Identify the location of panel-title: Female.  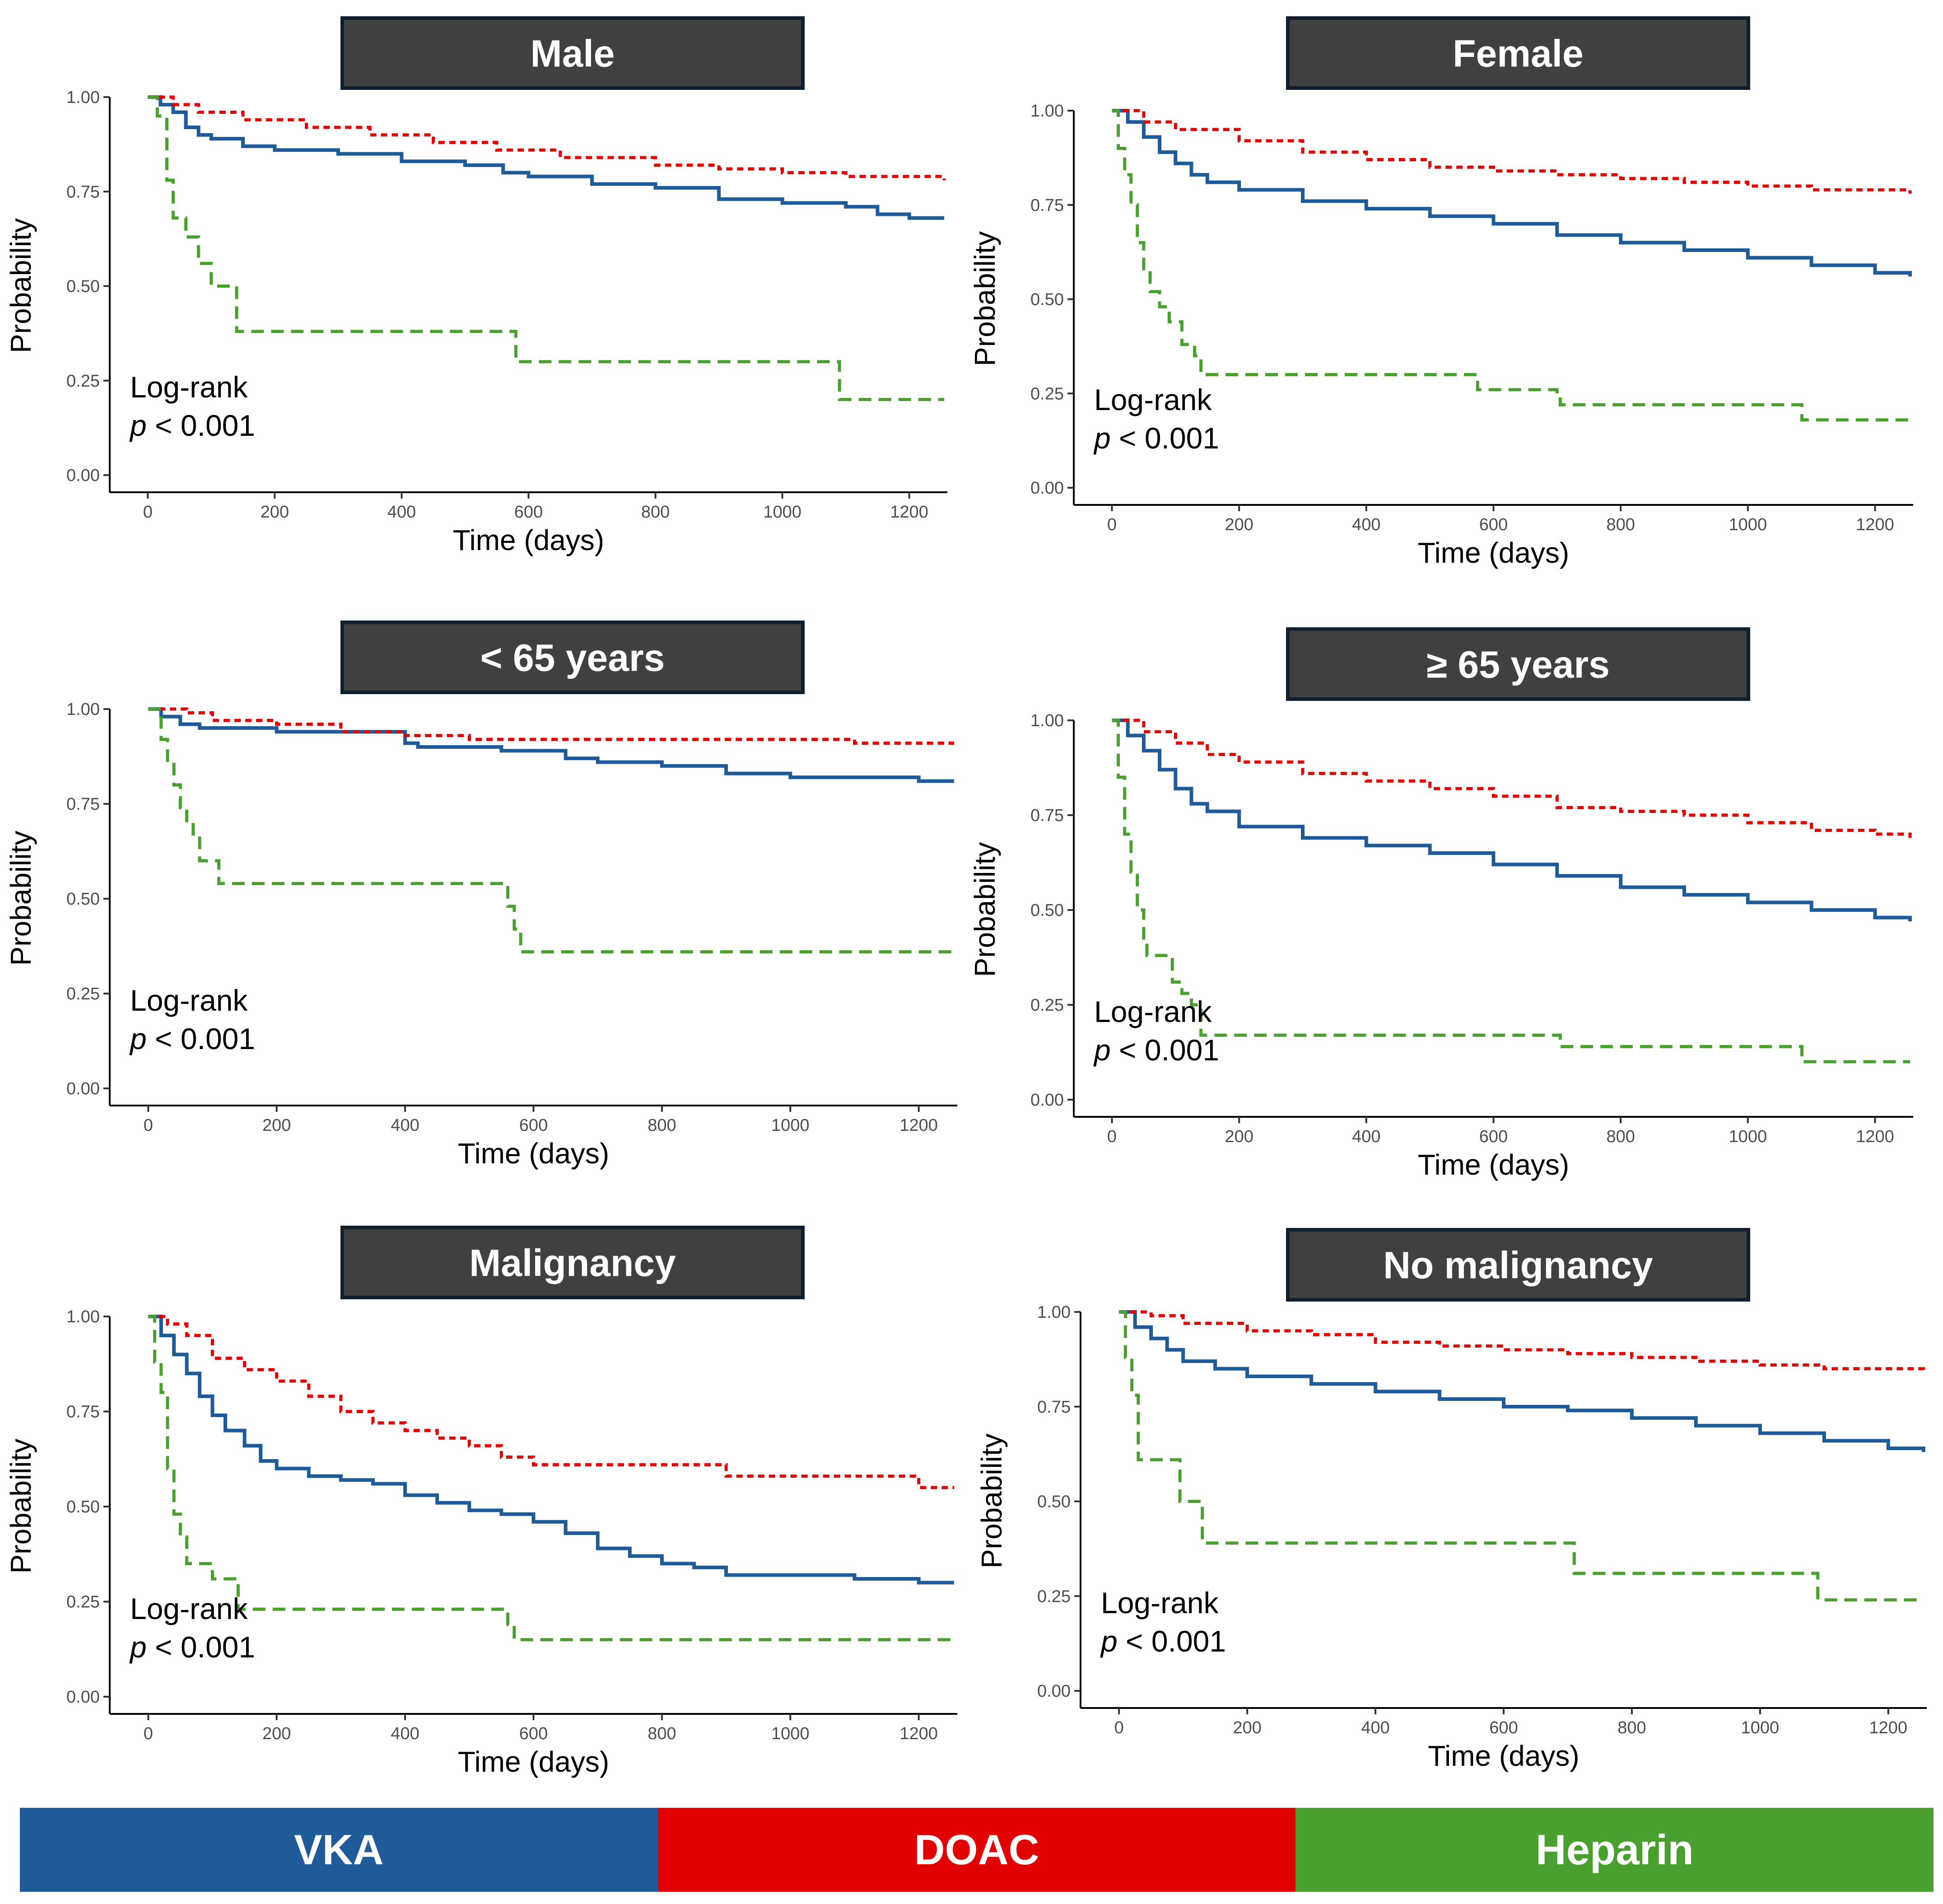
(1518, 54).